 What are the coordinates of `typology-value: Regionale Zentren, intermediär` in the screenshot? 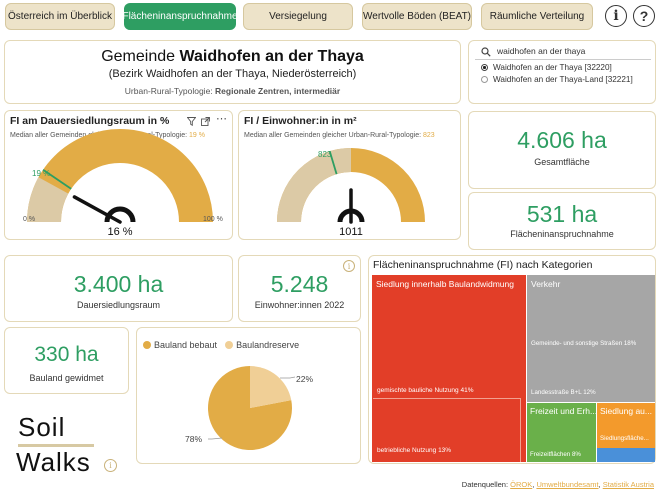 It's located at (278, 91).